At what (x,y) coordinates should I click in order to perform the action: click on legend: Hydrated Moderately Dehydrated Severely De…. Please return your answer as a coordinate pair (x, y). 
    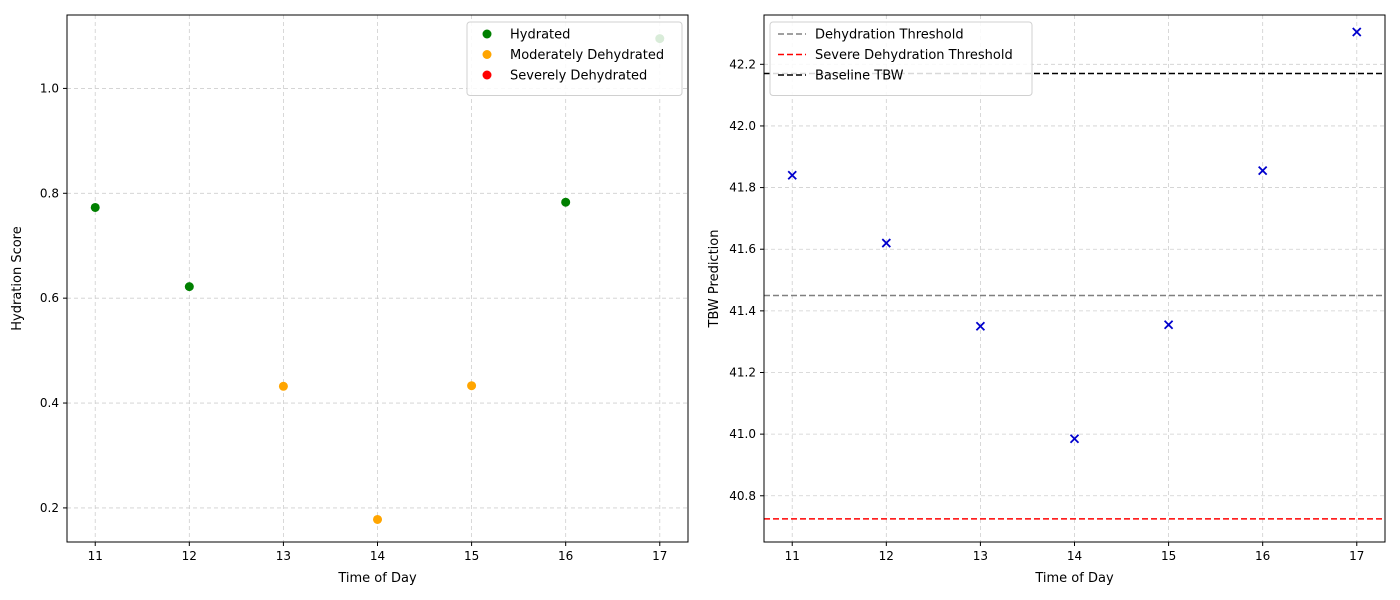
    Looking at the image, I should click on (574, 58).